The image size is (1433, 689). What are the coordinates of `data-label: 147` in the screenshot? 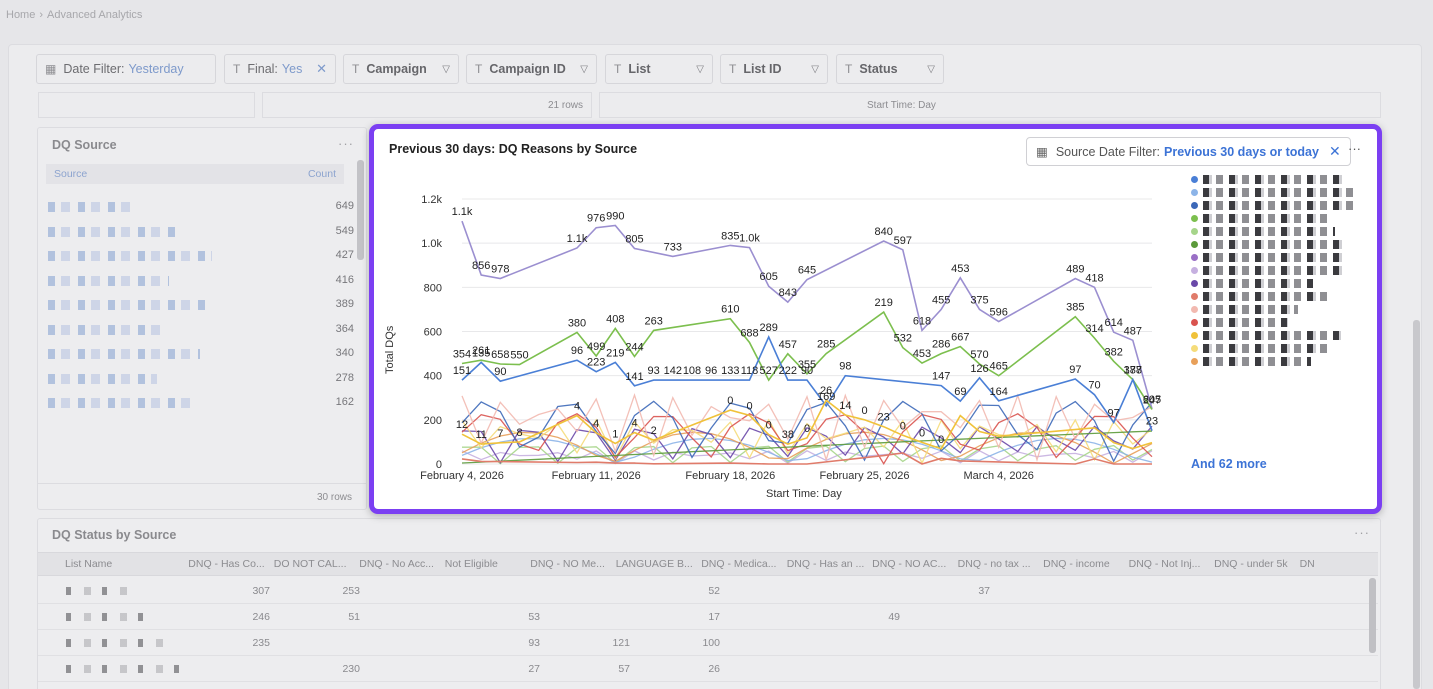 It's located at (941, 377).